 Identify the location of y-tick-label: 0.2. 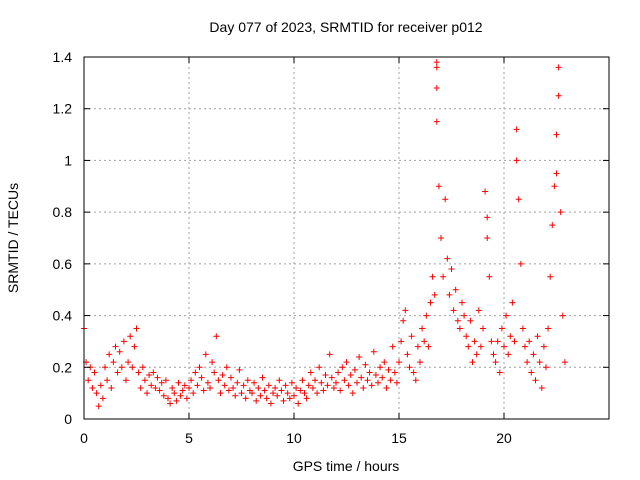
(63, 367).